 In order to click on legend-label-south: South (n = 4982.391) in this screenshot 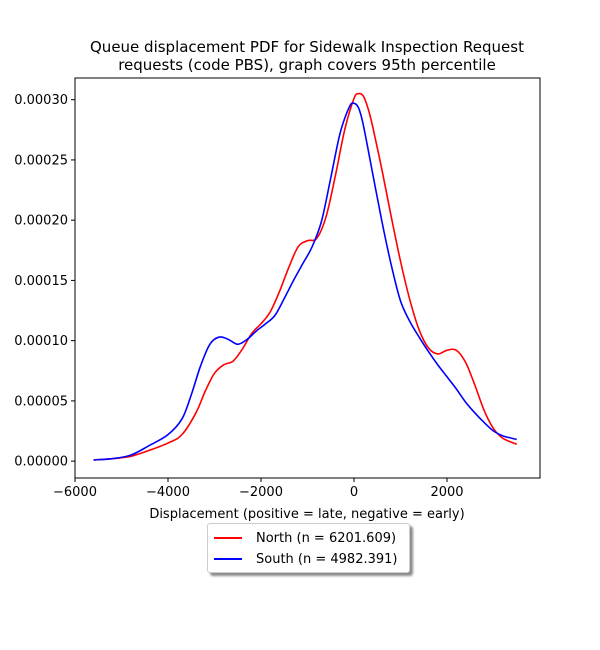, I will do `click(327, 559)`.